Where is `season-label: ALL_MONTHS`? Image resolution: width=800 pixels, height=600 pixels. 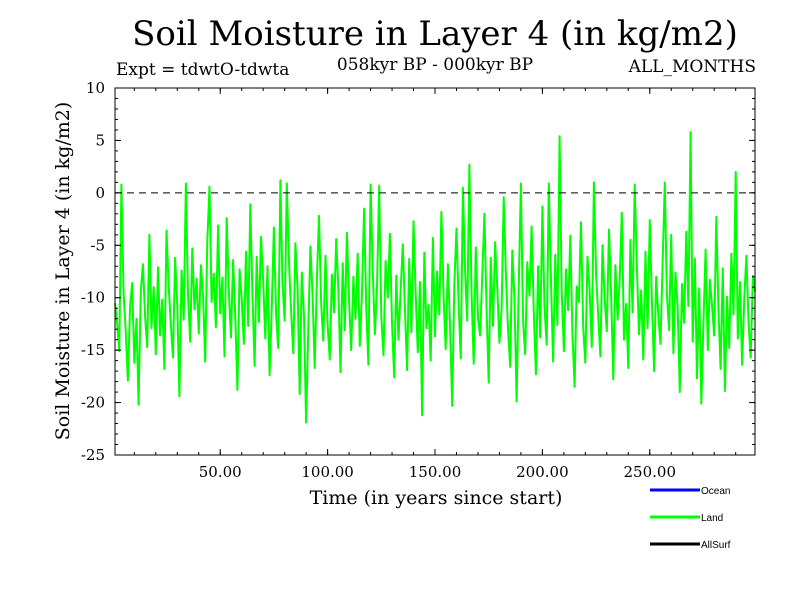 season-label: ALL_MONTHS is located at coordinates (692, 67).